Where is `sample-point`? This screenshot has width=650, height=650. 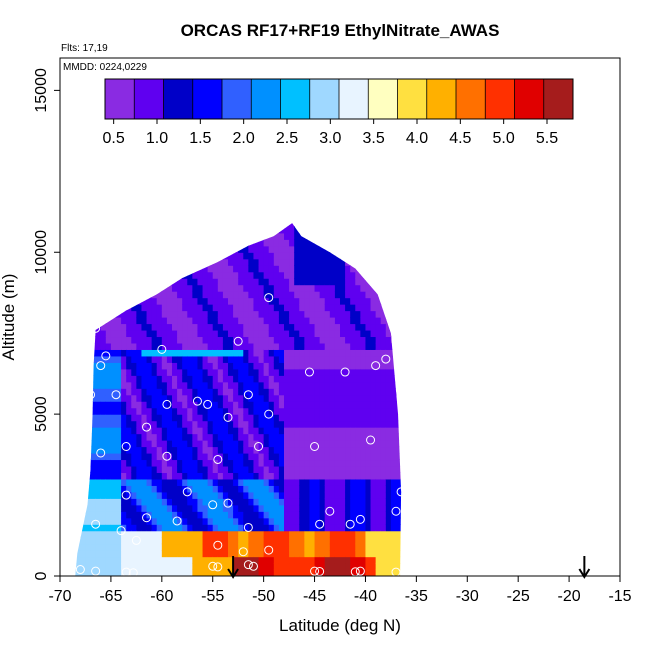 sample-point is located at coordinates (238, 341).